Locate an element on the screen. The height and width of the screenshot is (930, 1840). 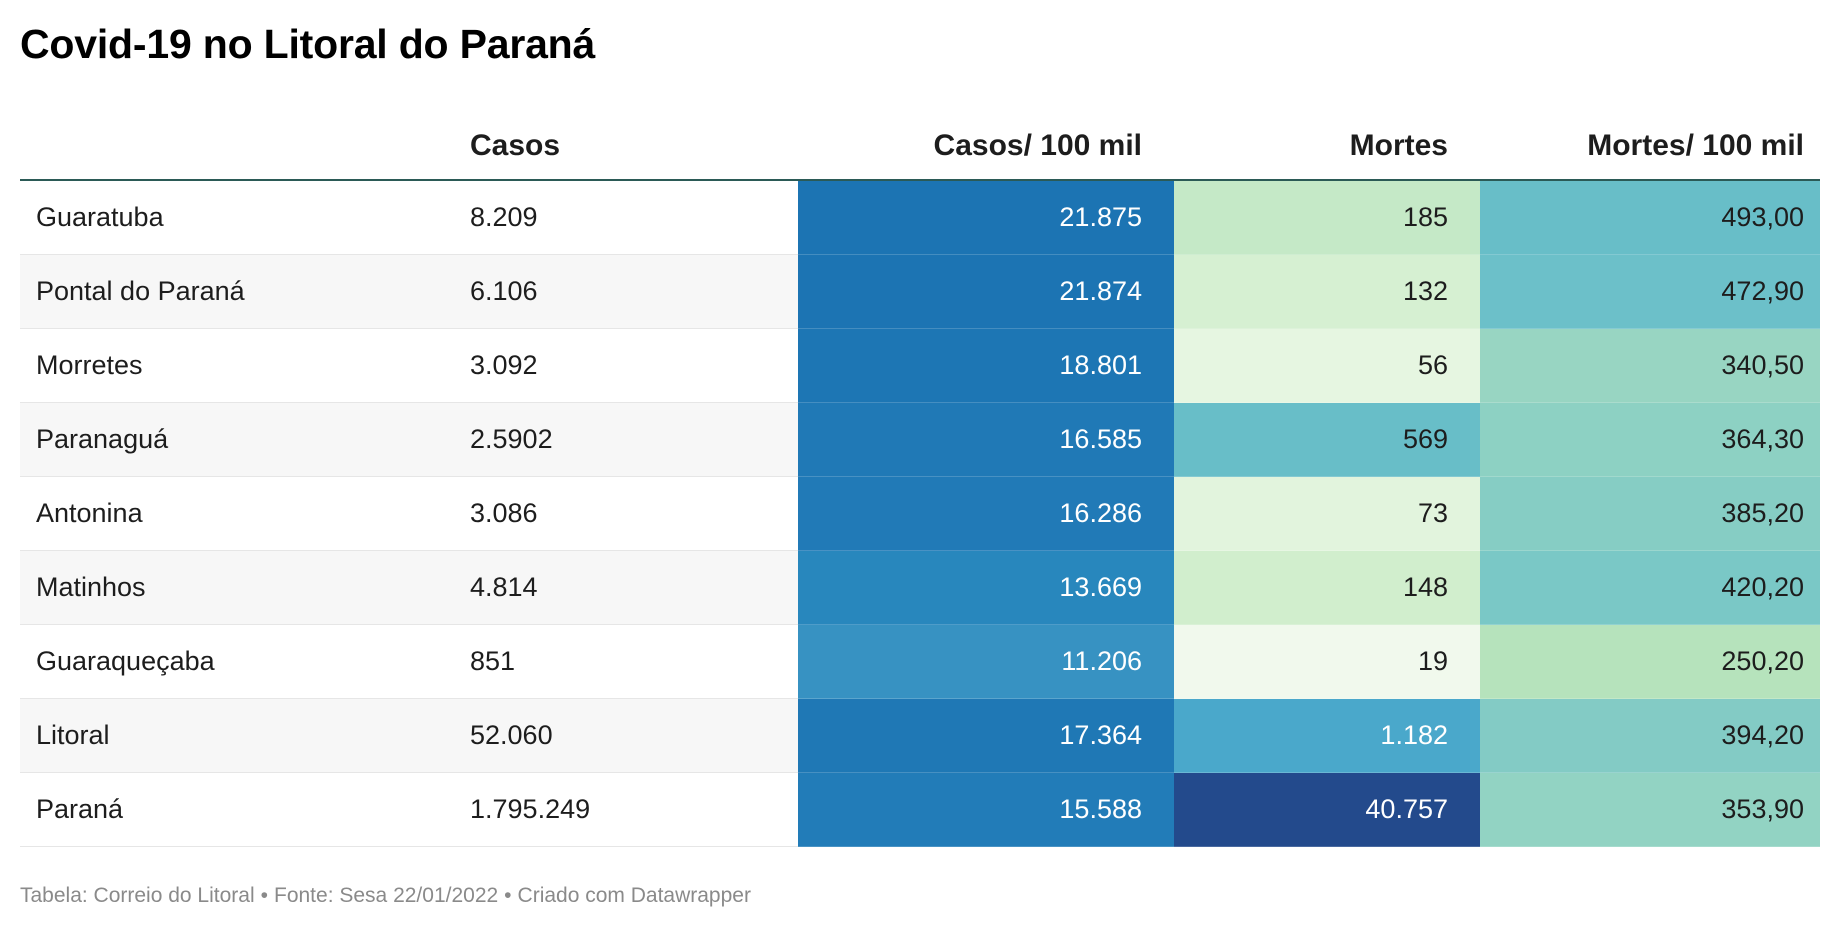
cell-casos: 6.106 is located at coordinates (626, 291).